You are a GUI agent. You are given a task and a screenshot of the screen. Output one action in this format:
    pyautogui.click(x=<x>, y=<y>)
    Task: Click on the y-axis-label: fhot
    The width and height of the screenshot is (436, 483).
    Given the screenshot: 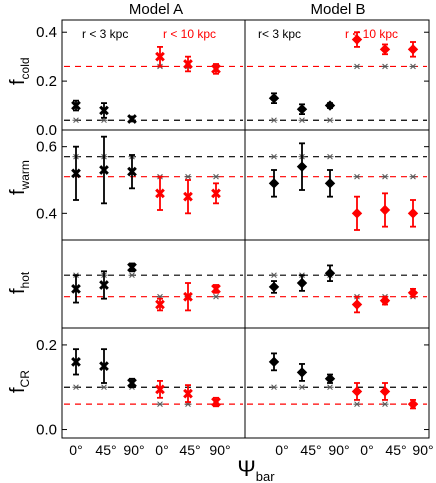 What is the action you would take?
    pyautogui.click(x=19, y=282)
    